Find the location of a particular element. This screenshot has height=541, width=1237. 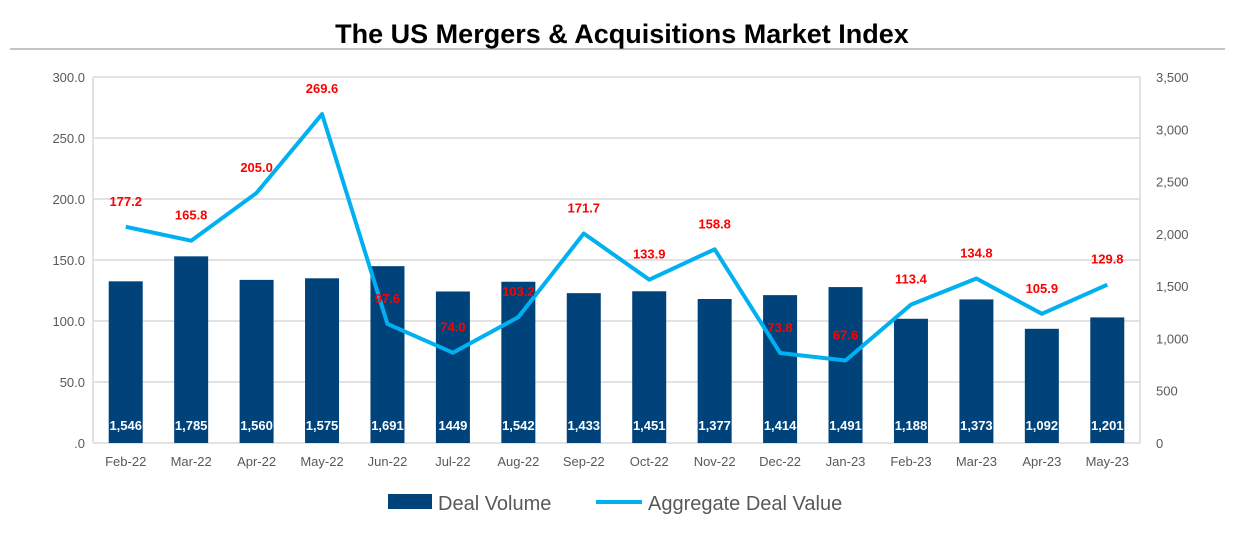

line-data-label: 67.6 is located at coordinates (845, 335).